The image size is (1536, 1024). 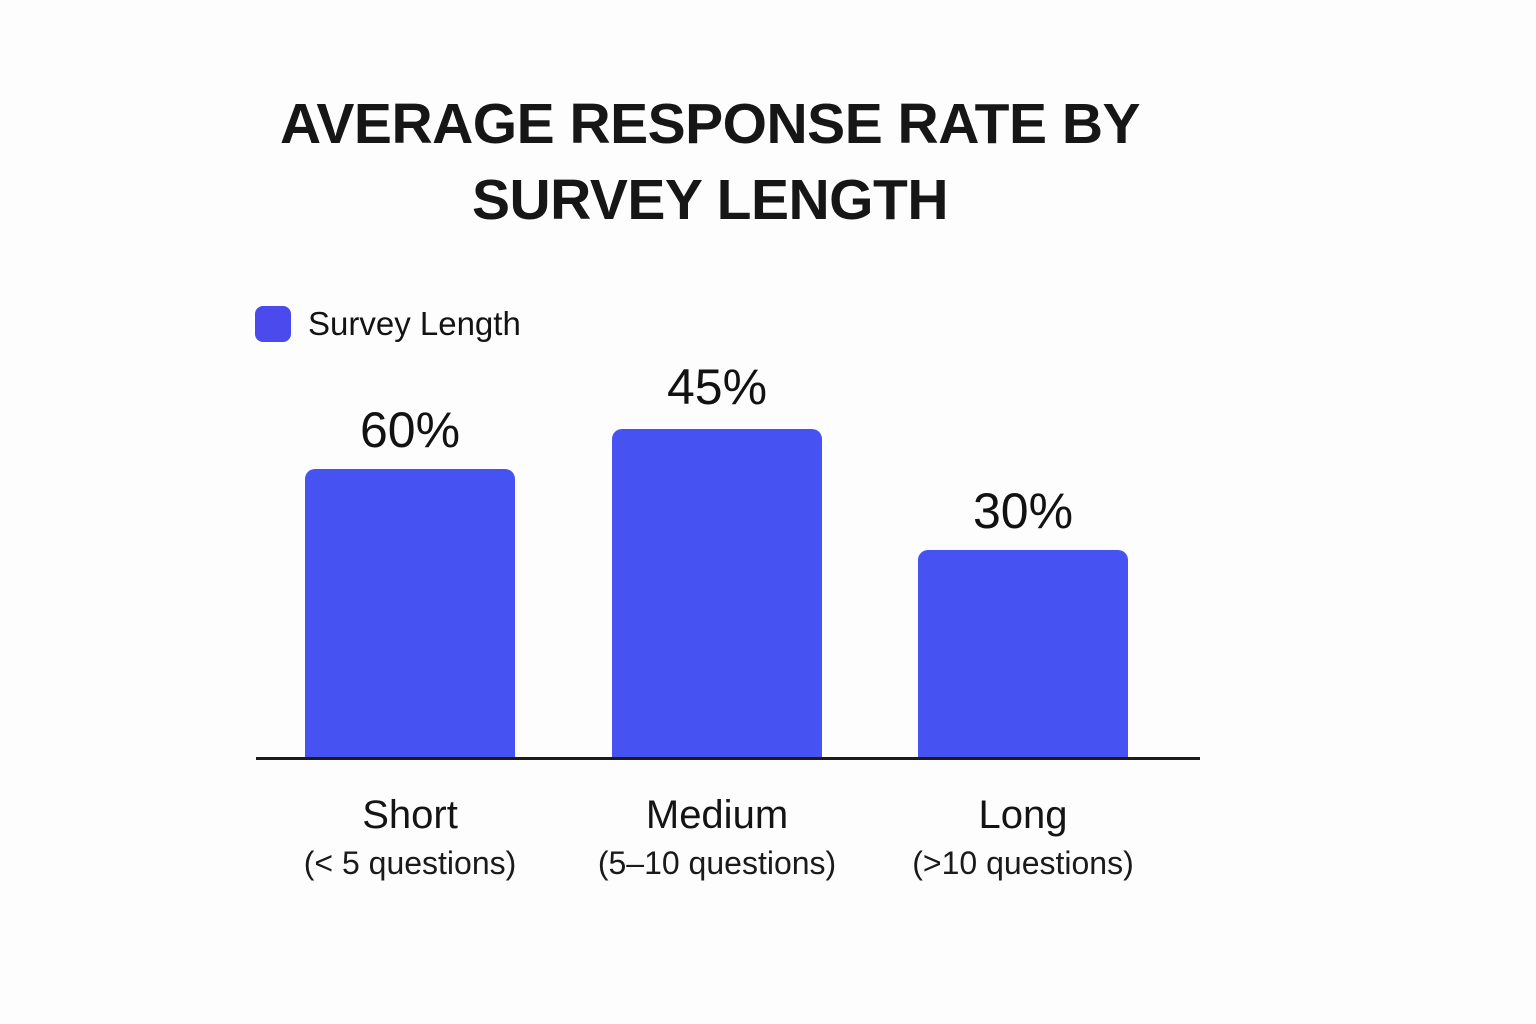 What do you see at coordinates (414, 323) in the screenshot?
I see `legend-label: Survey Length` at bounding box center [414, 323].